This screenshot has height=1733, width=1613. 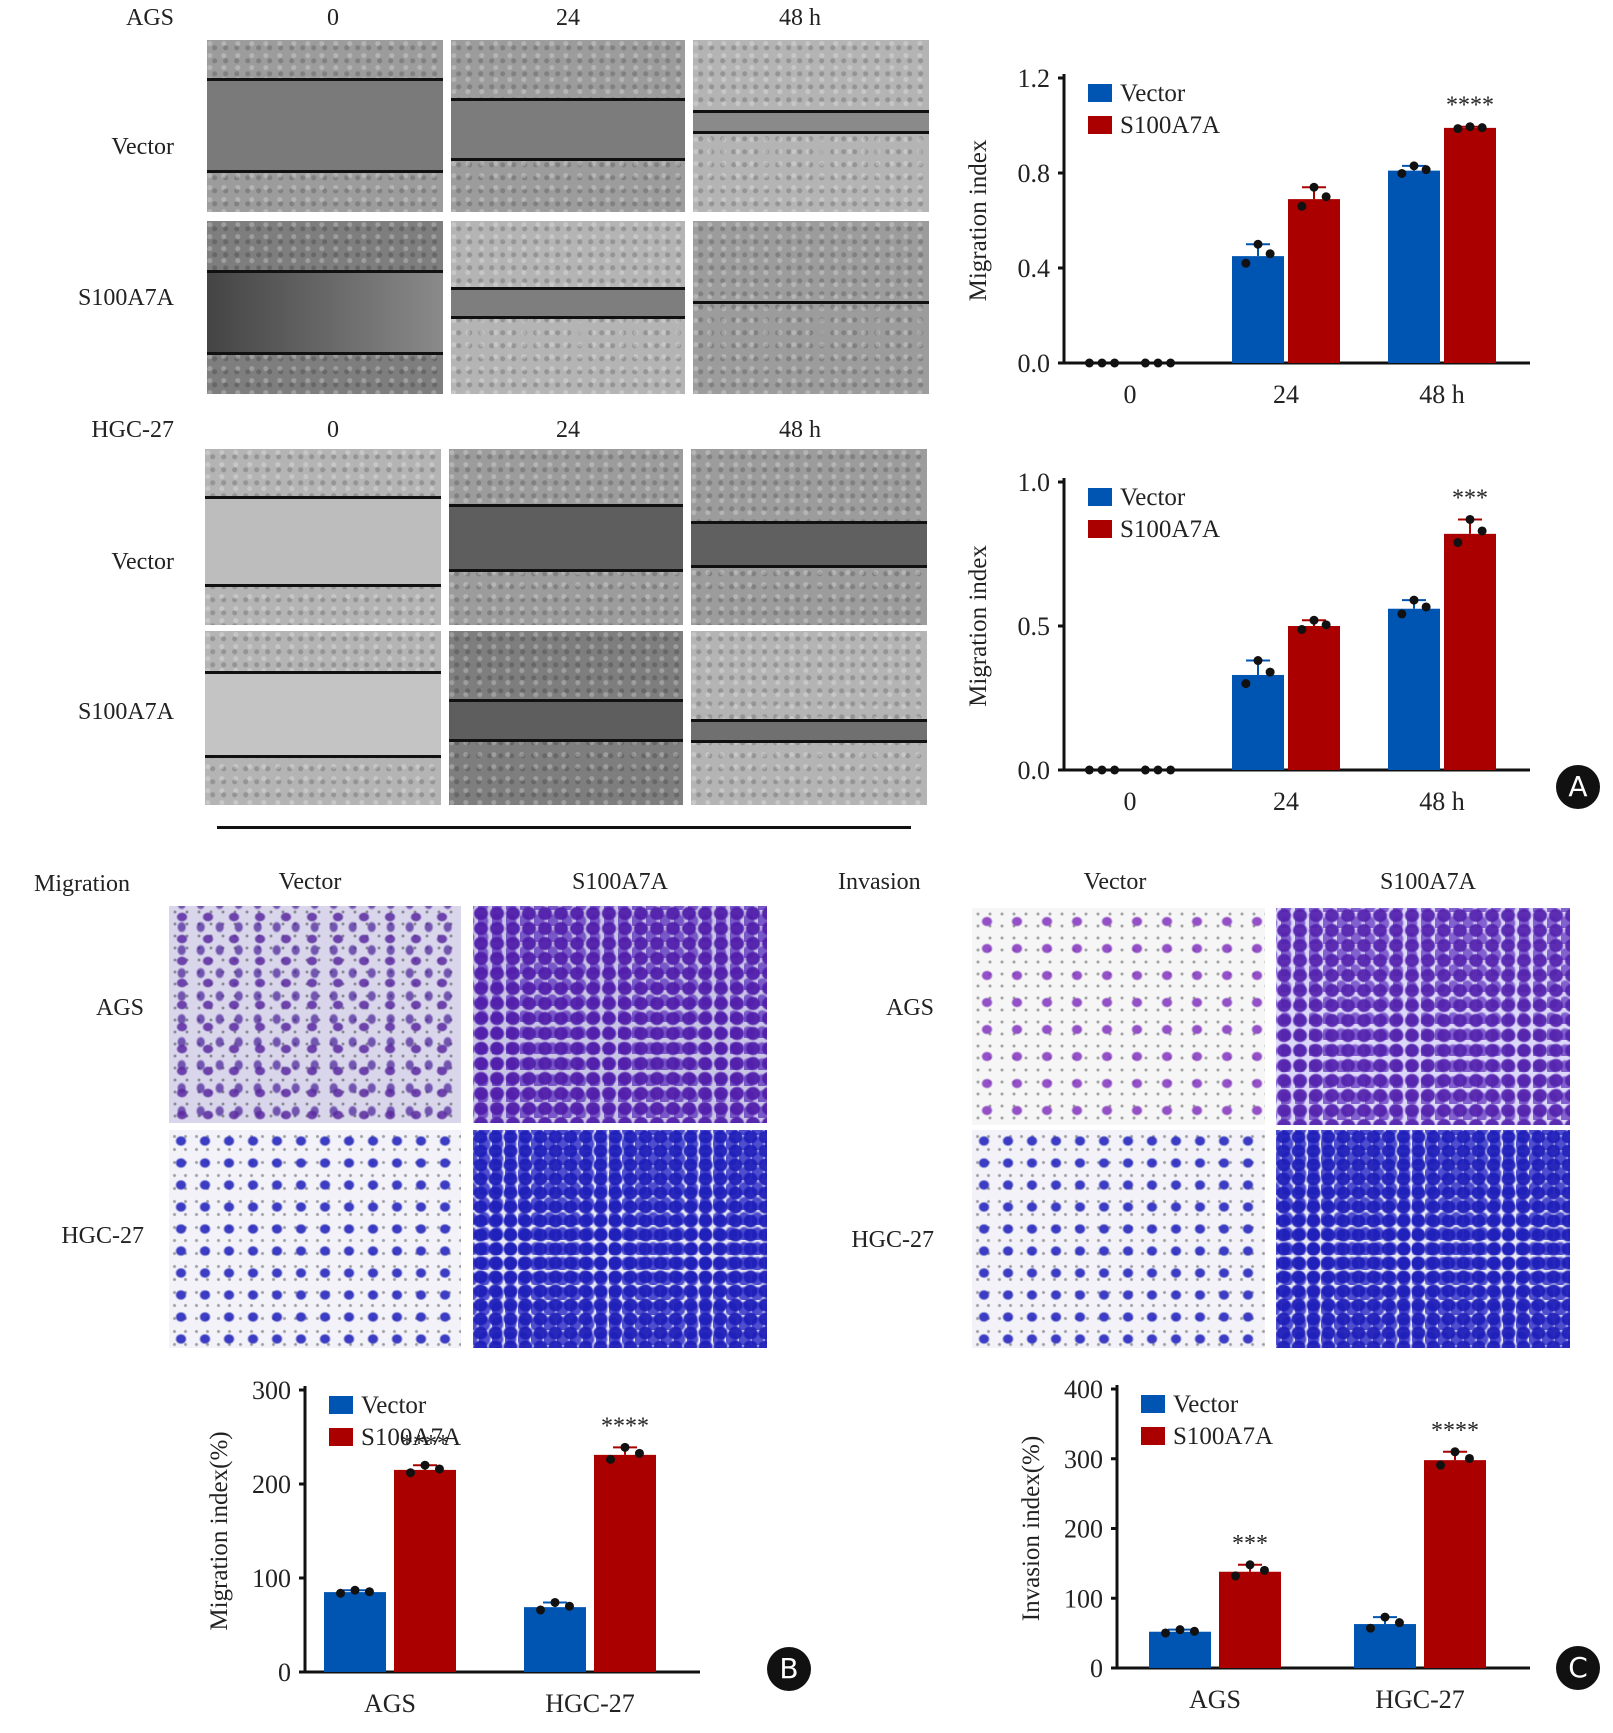 What do you see at coordinates (1031, 1528) in the screenshot?
I see `y-axis-label: Invasion index(%)` at bounding box center [1031, 1528].